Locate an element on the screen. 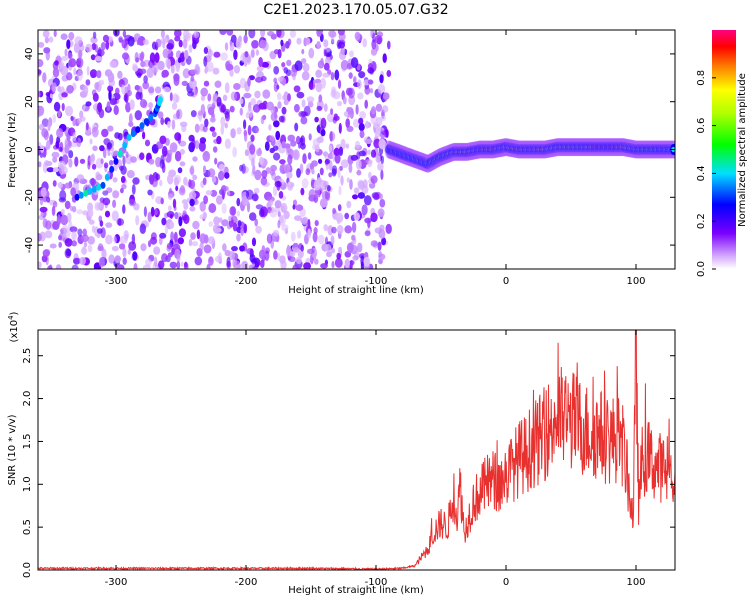 This screenshot has width=750, height=600. snr-x-tick-label: -100 is located at coordinates (376, 582).